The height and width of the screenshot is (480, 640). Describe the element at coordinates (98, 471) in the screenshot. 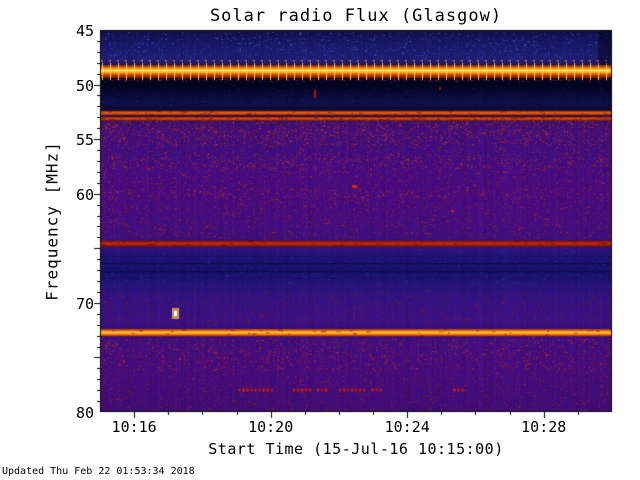

I see `updated-timestamp: Updated Thu Feb 22 01:53:34 2018` at that location.